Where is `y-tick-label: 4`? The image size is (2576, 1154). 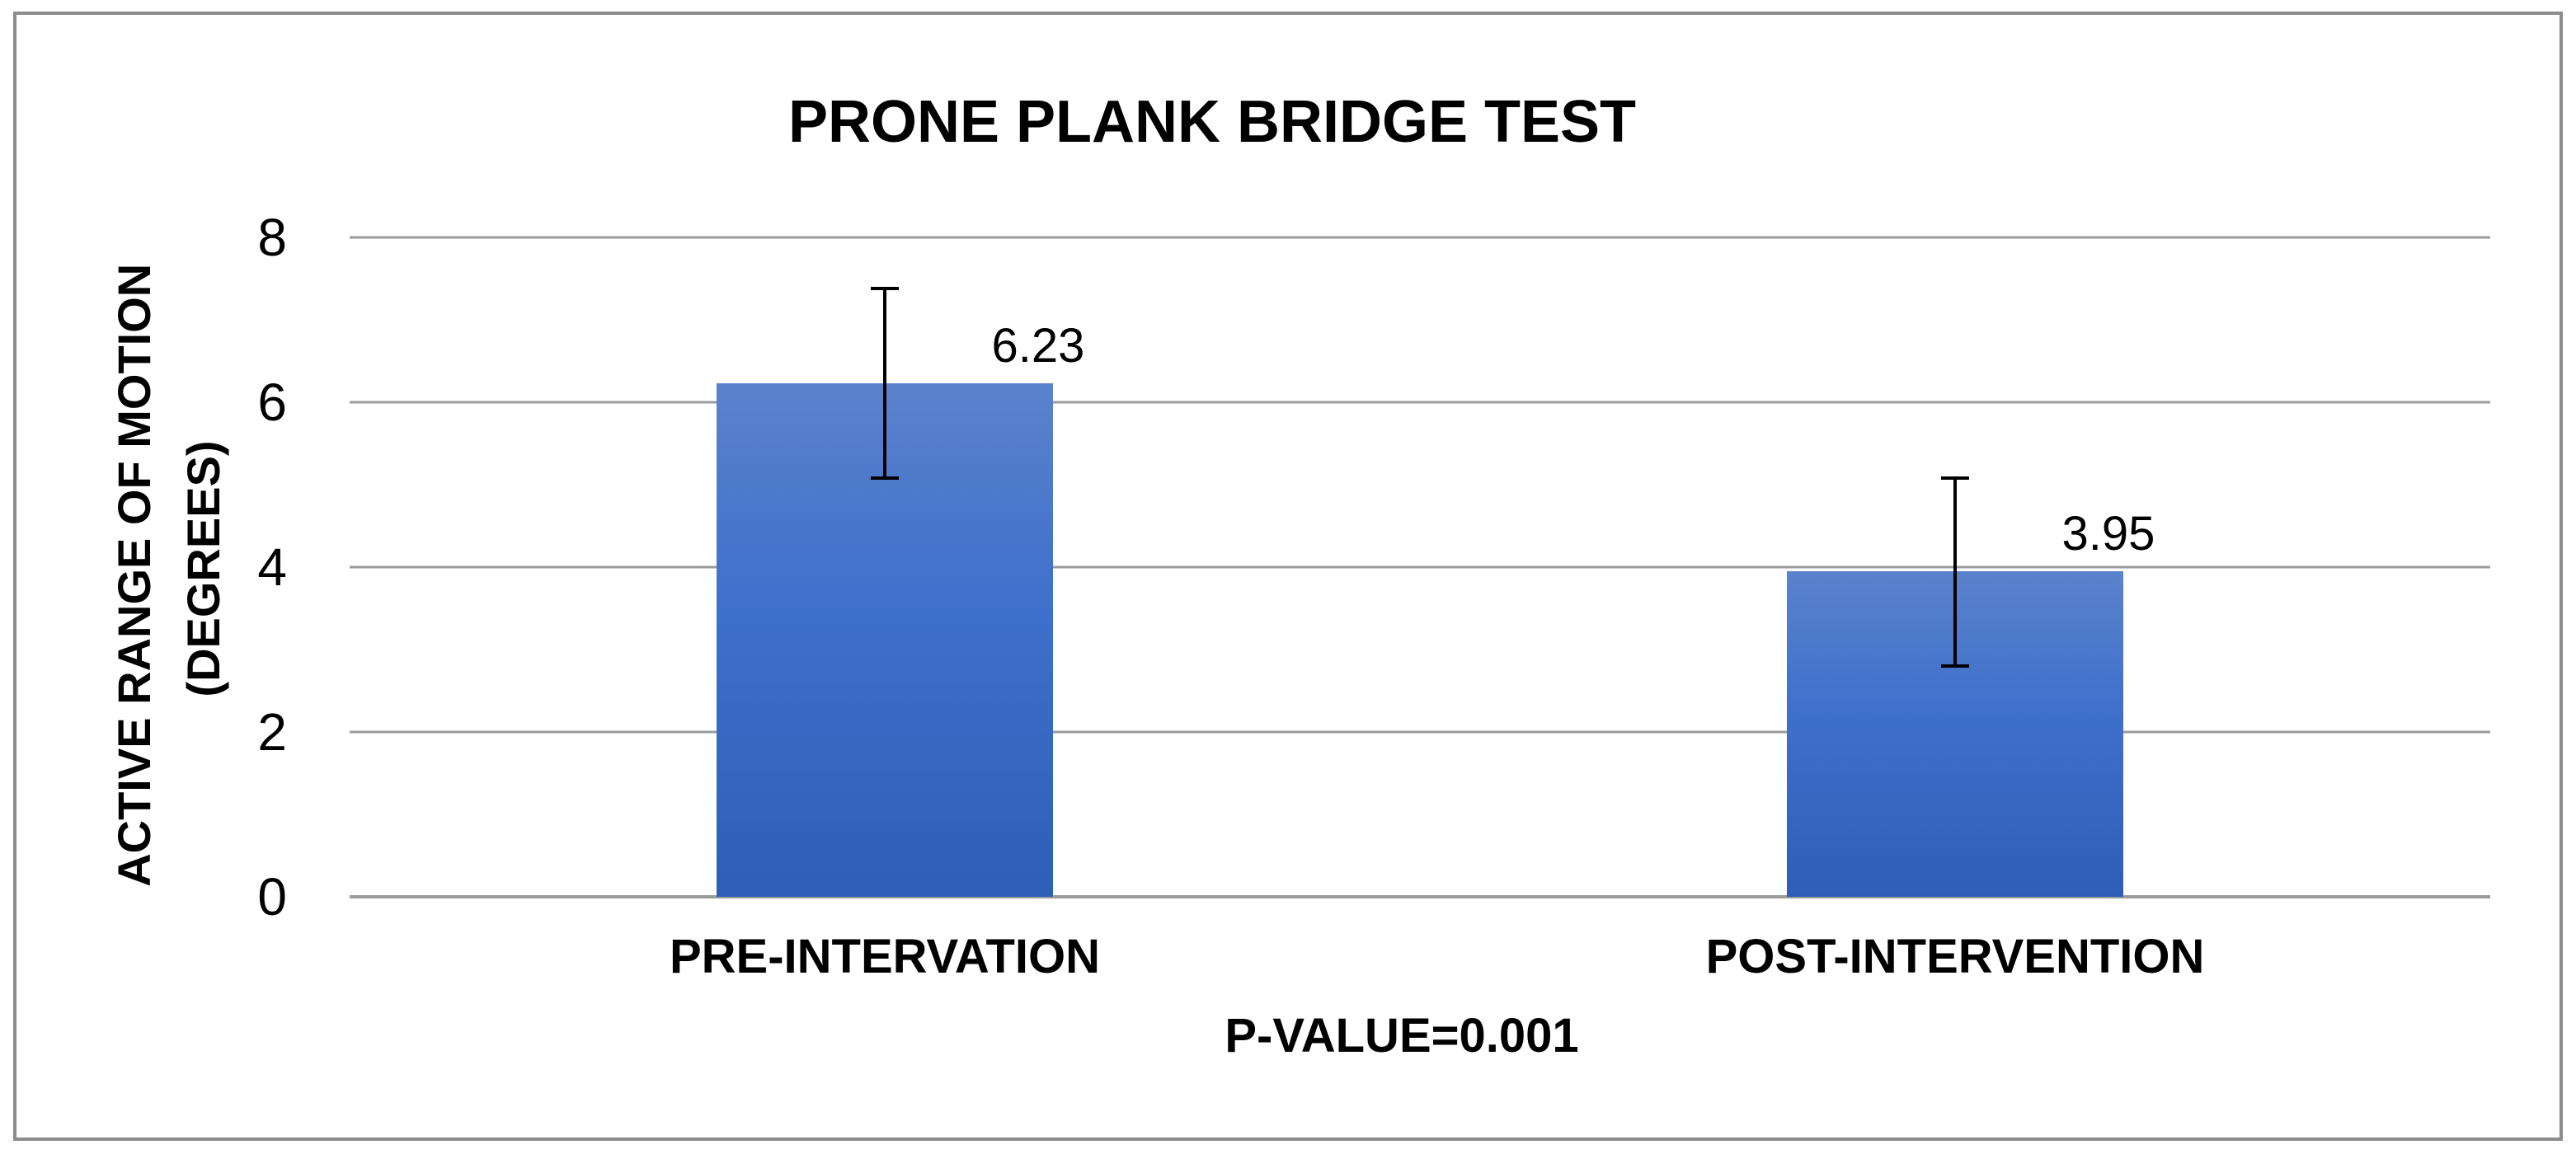
y-tick-label: 4 is located at coordinates (272, 567).